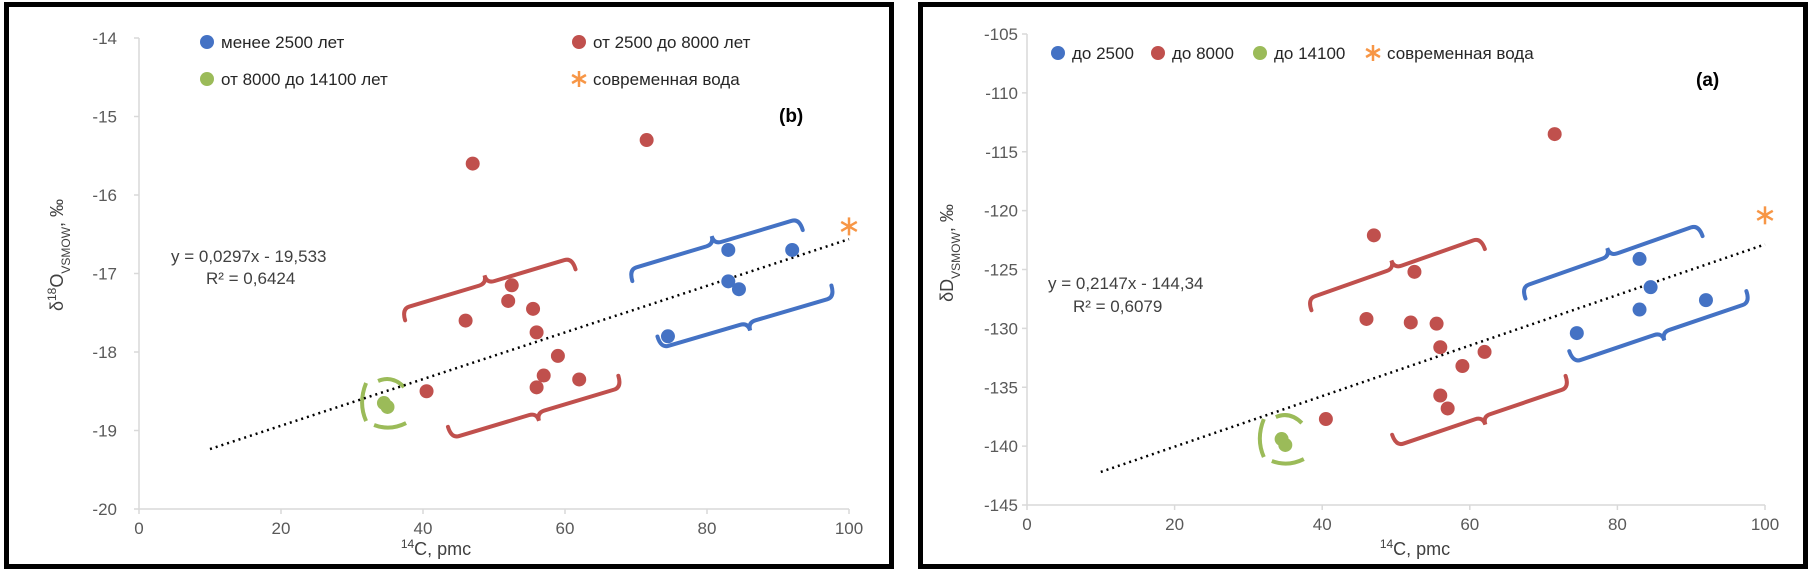  Describe the element at coordinates (1001, 328) in the screenshot. I see `chart-a-y-tick-label: -130` at that location.